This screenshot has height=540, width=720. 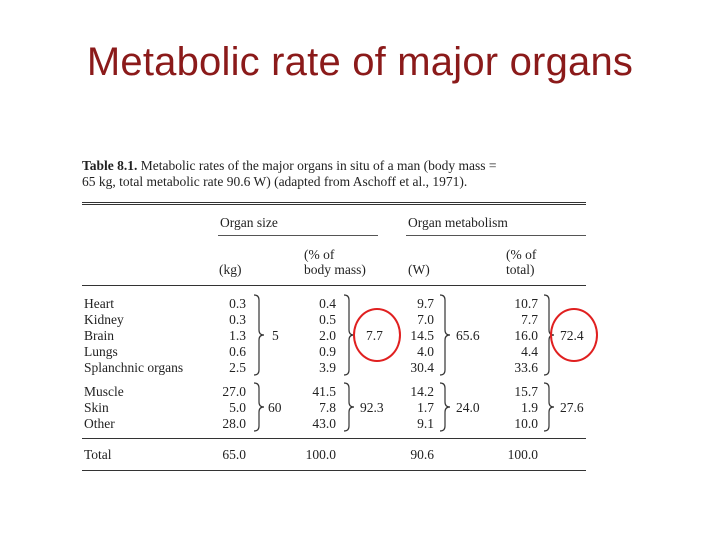 What do you see at coordinates (259, 335) in the screenshot?
I see `brace-internal-kg` at bounding box center [259, 335].